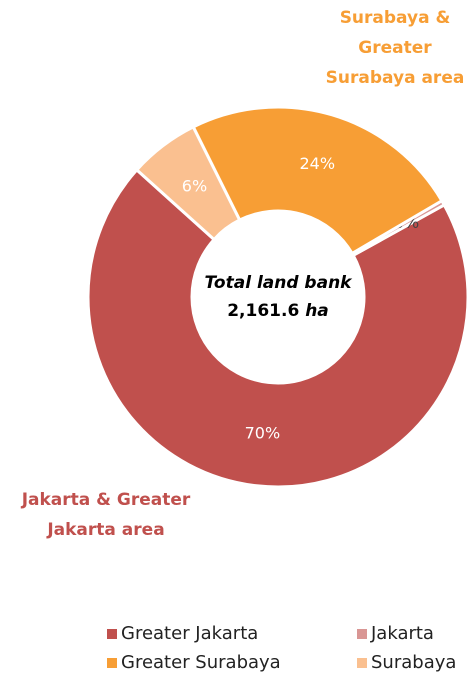  What do you see at coordinates (318, 163) in the screenshot?
I see `value-label: 24%` at bounding box center [318, 163].